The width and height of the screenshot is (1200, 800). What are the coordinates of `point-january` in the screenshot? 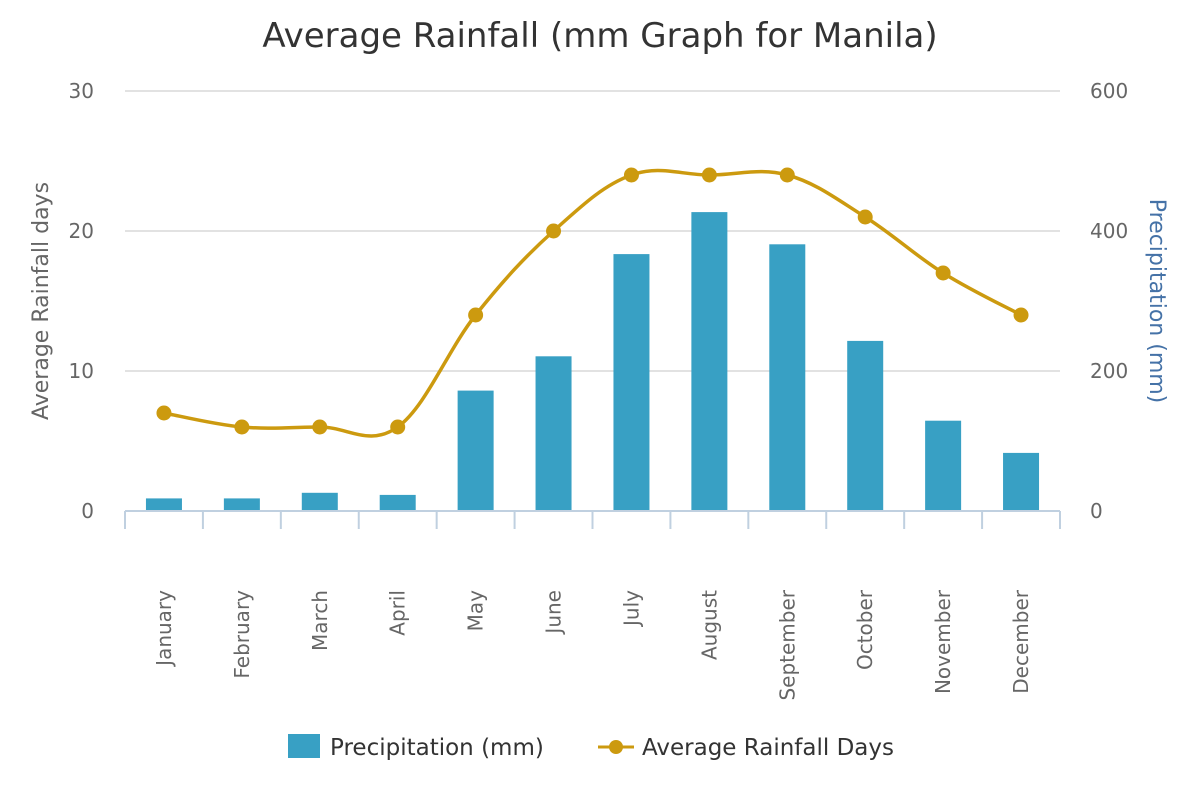 It's located at (164, 413).